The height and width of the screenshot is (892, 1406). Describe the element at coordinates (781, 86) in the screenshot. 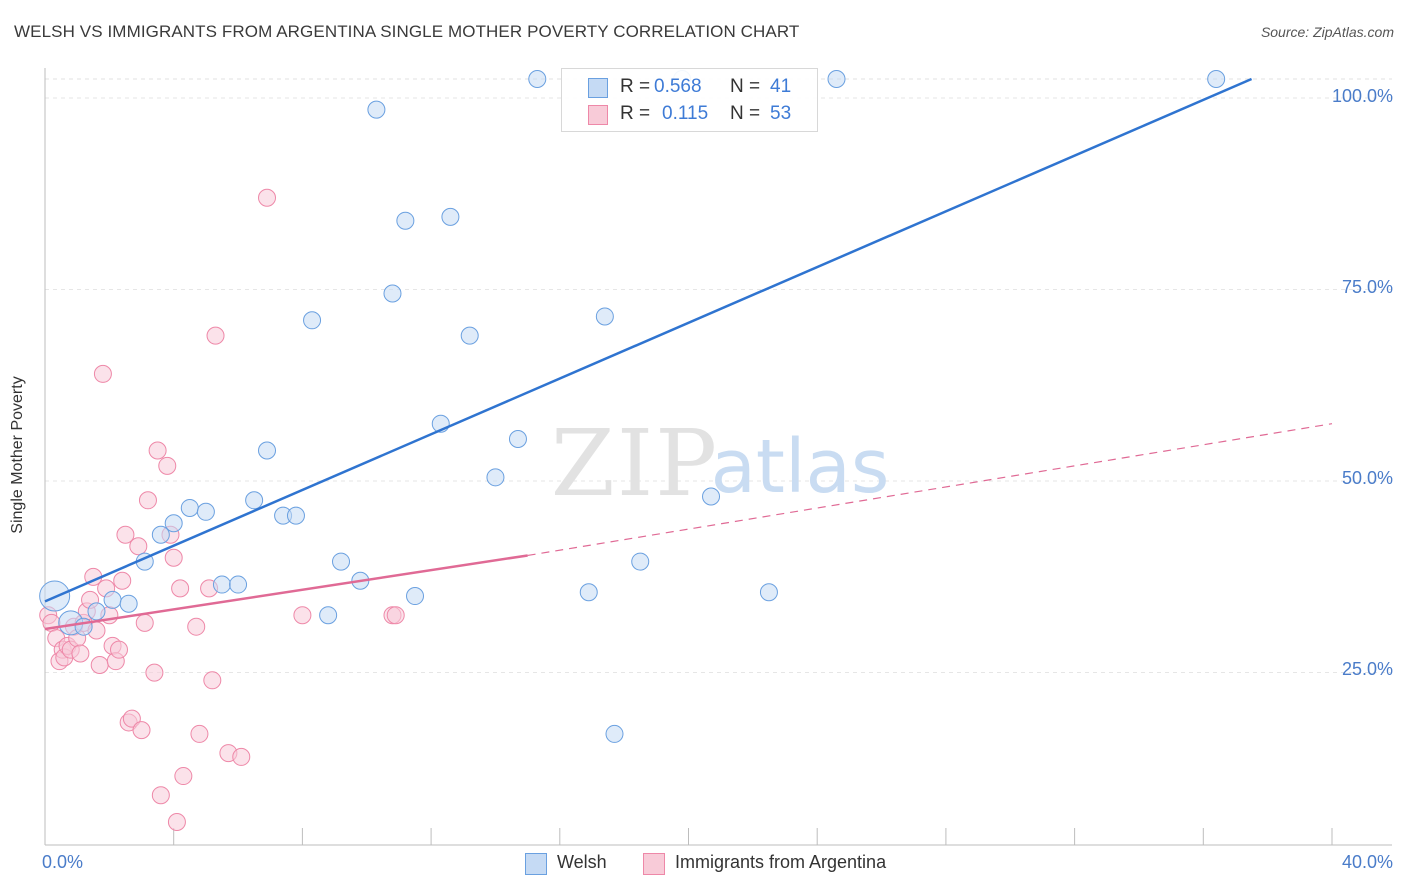

I see `legend-n-value: 41` at that location.